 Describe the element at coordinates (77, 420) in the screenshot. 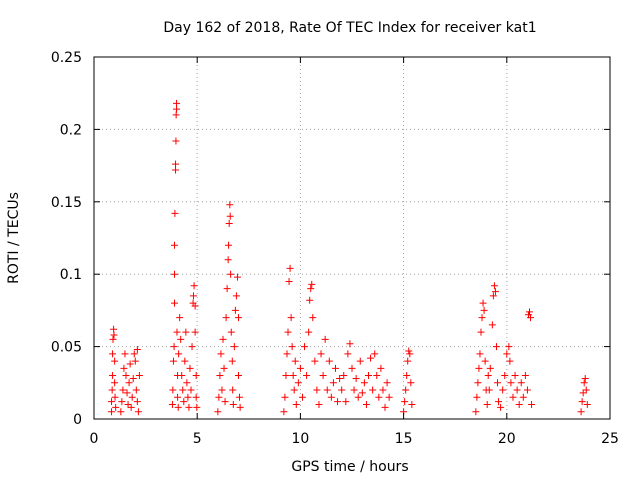

I see `y-tick-label: 0` at that location.